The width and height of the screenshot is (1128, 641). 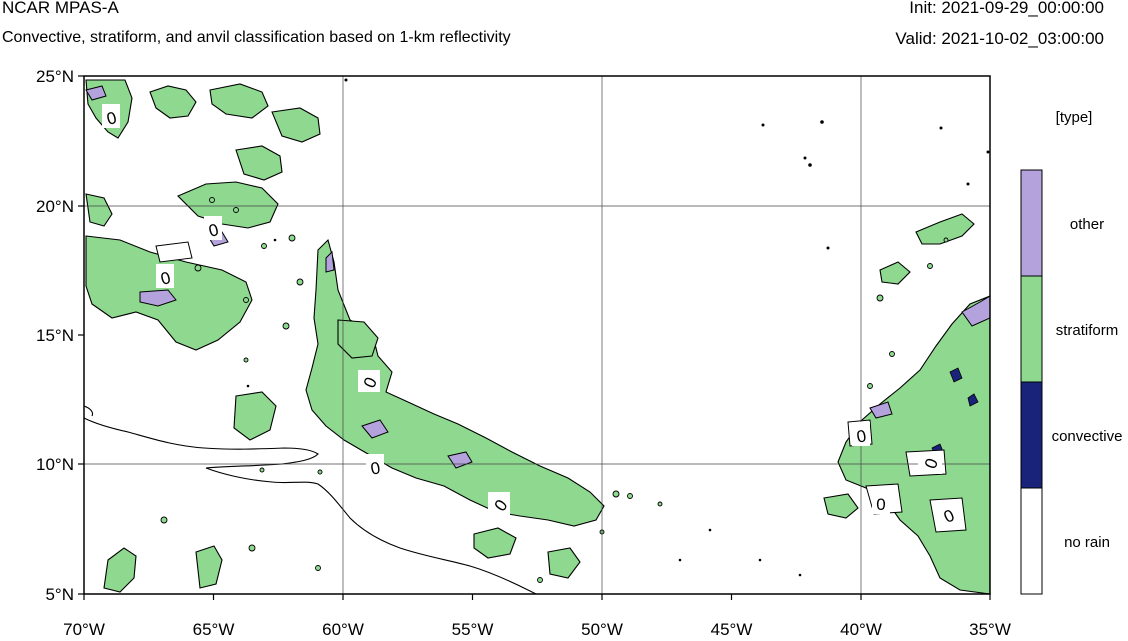 What do you see at coordinates (1087, 330) in the screenshot?
I see `legend-label-stratiform: stratiform` at bounding box center [1087, 330].